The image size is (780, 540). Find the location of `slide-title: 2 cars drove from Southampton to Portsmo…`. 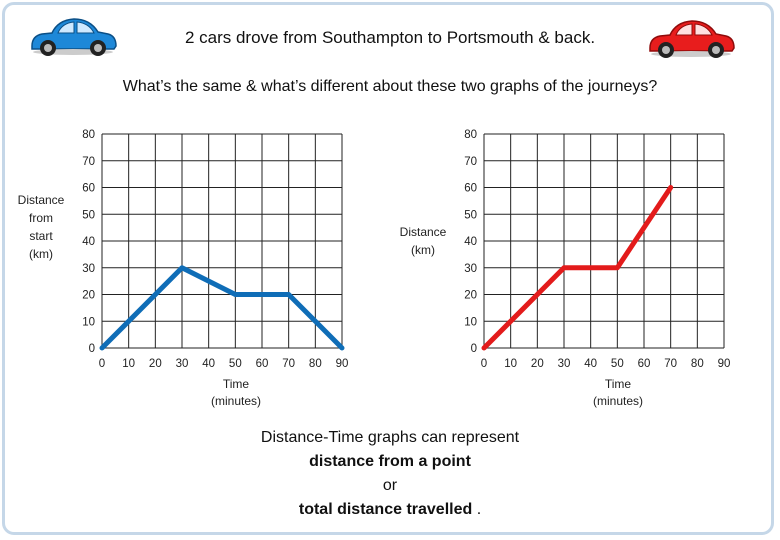

slide-title: 2 cars drove from Southampton to Portsmo… is located at coordinates (390, 37).